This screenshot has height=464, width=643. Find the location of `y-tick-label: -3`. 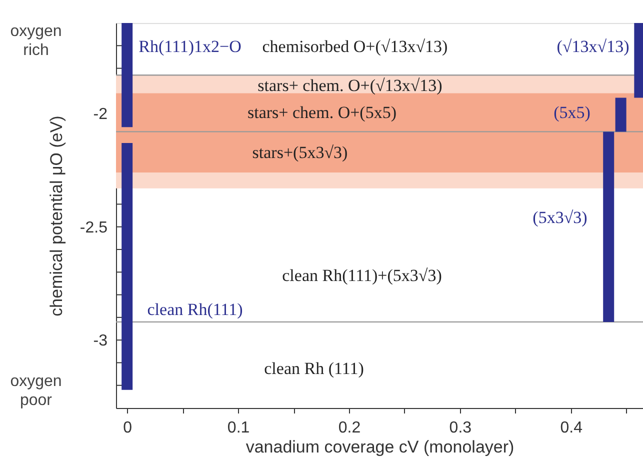

y-tick-label: -3 is located at coordinates (100, 341).